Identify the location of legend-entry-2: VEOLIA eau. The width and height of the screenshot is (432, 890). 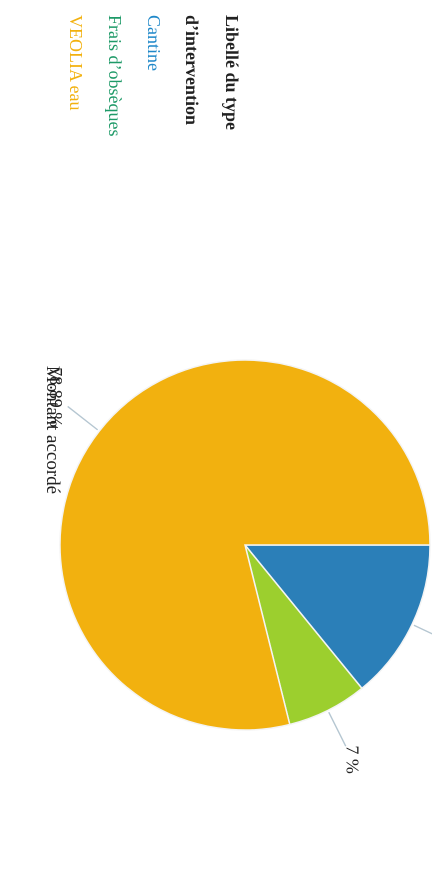
(76, 62).